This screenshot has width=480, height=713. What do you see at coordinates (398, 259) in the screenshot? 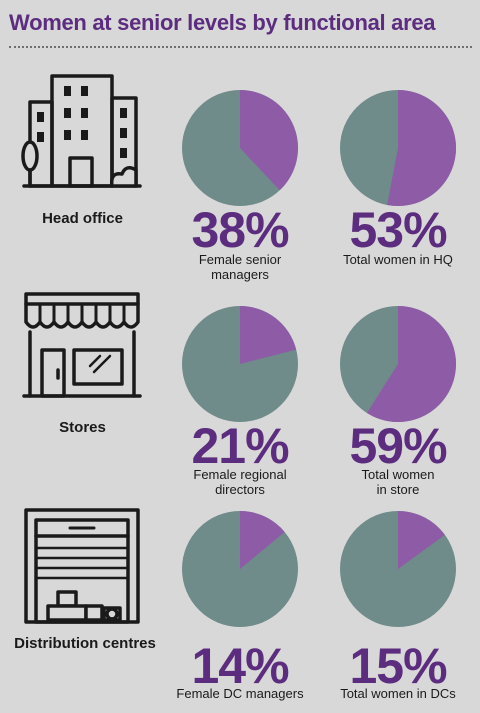
I see `caption: Total women in HQ` at bounding box center [398, 259].